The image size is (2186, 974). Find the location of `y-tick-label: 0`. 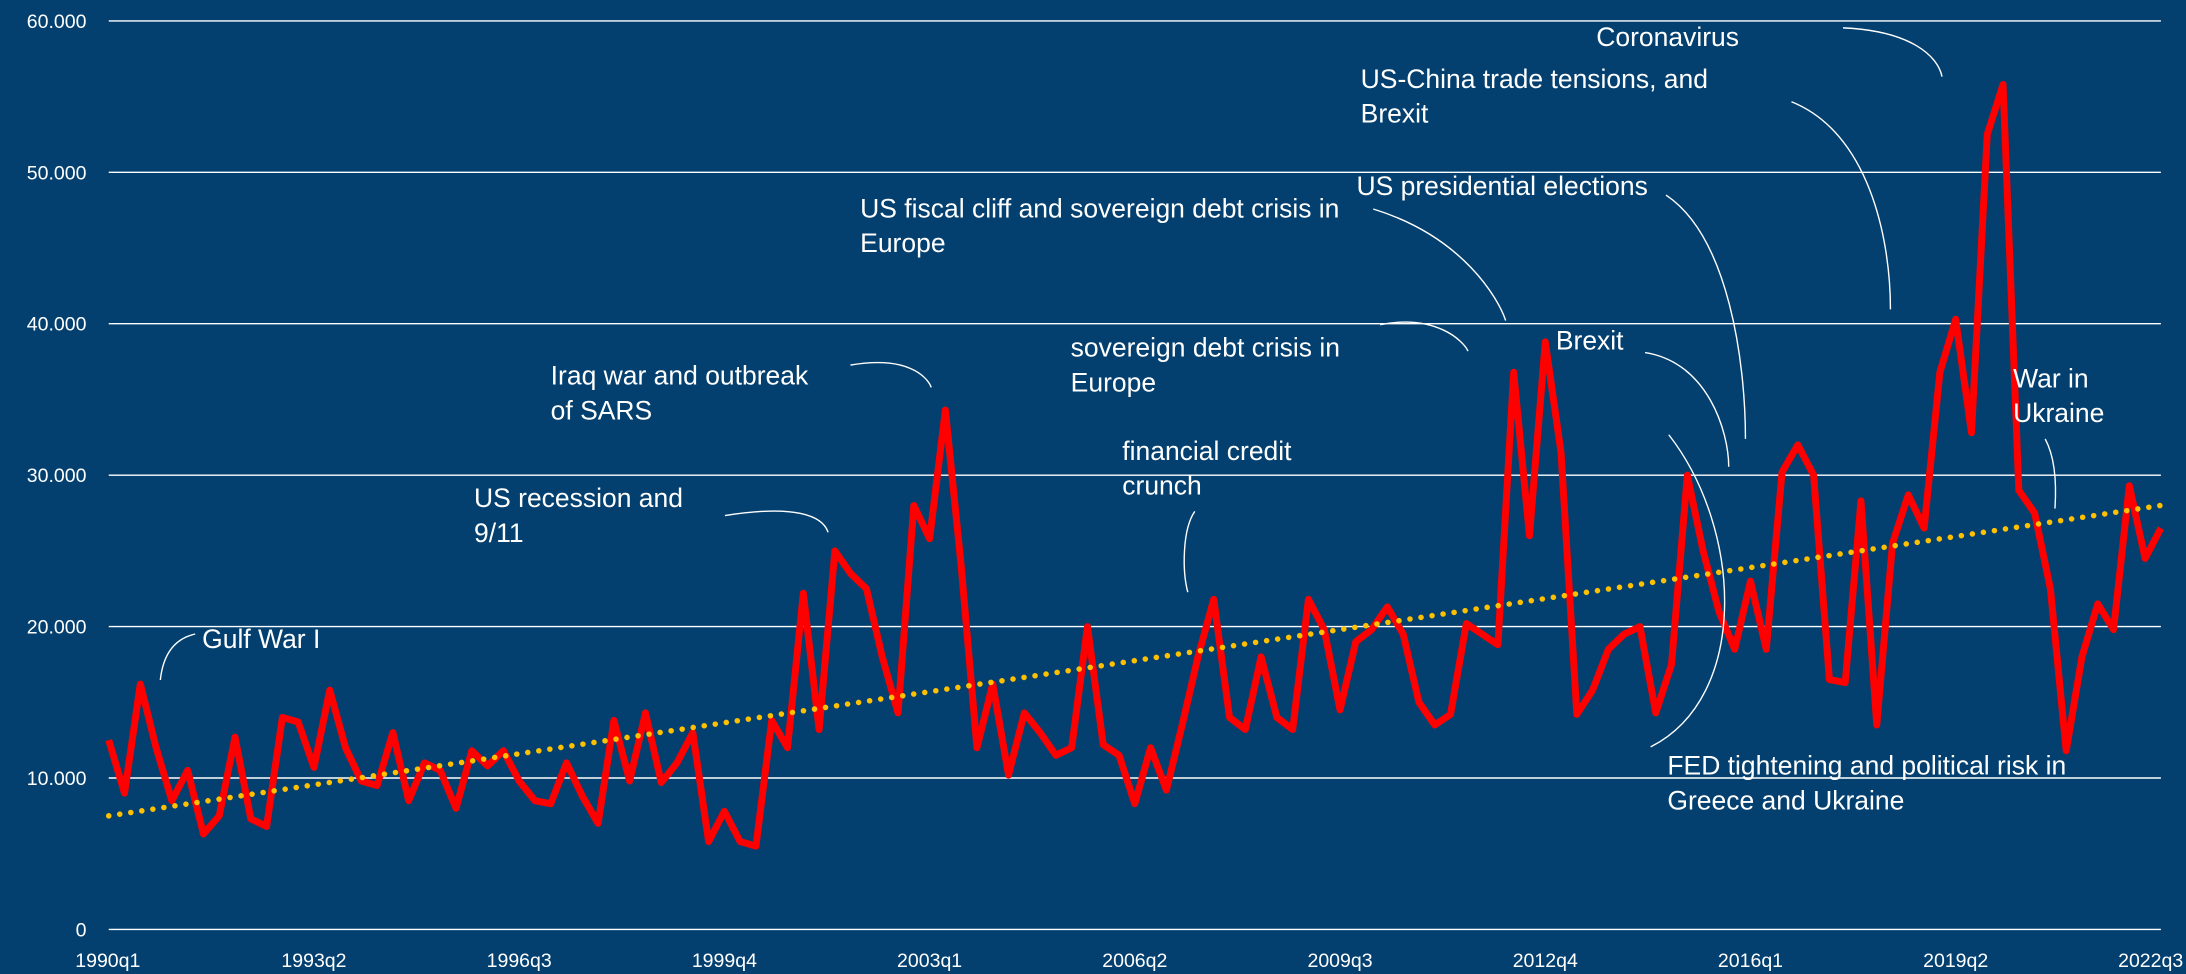

y-tick-label: 0 is located at coordinates (81, 930).